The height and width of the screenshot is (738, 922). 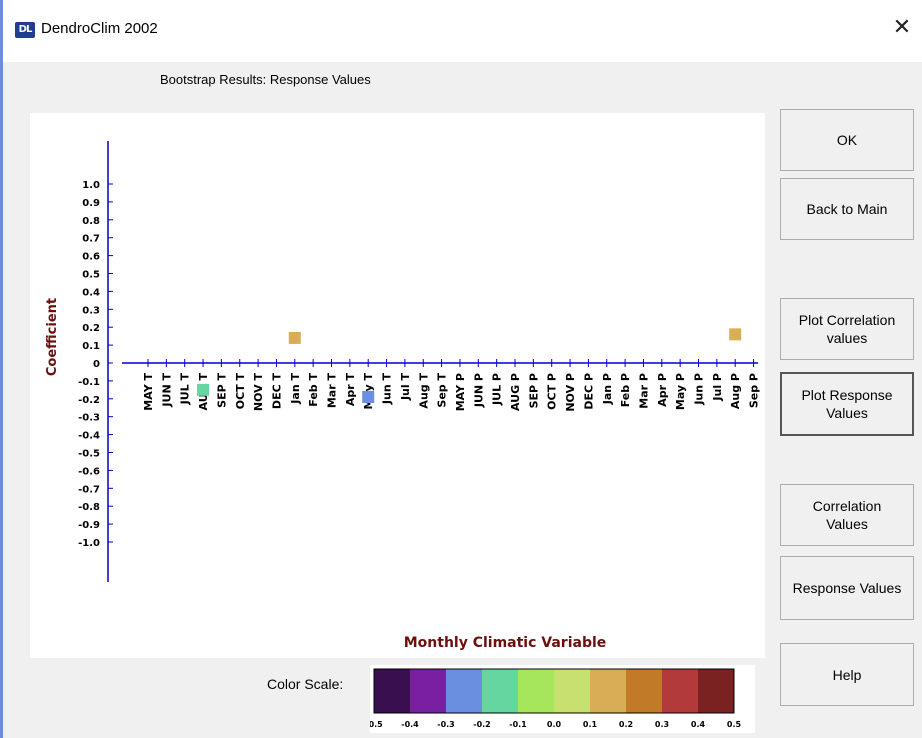 What do you see at coordinates (376, 724) in the screenshot?
I see `color-scale-tick-label: -0.5` at bounding box center [376, 724].